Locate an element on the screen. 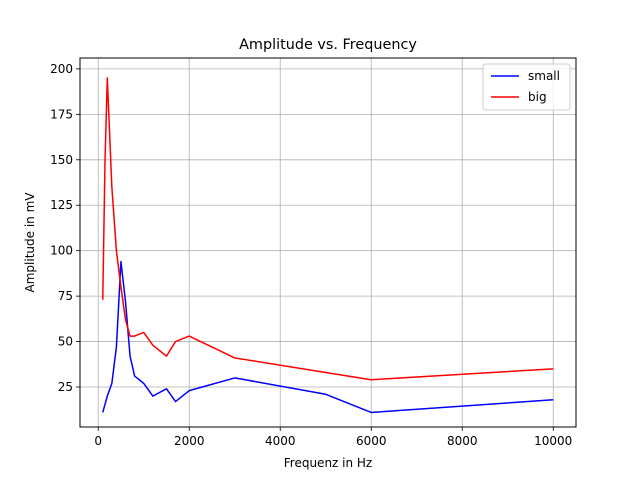 This screenshot has height=480, width=640. y-tick-label: 100 is located at coordinates (61, 251).